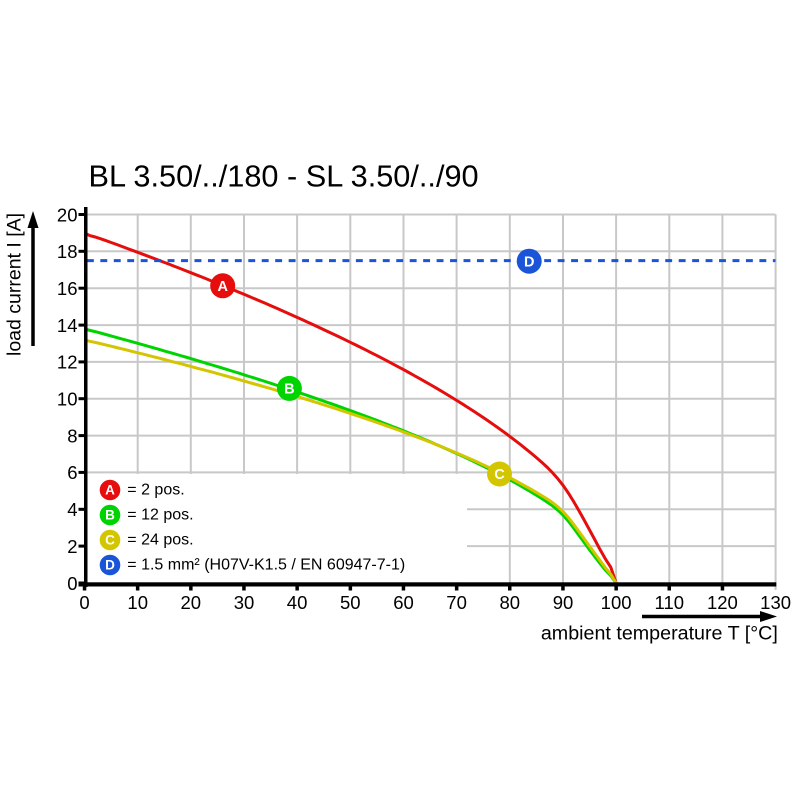  What do you see at coordinates (155, 490) in the screenshot?
I see `svg-text: = 2 pos.` at bounding box center [155, 490].